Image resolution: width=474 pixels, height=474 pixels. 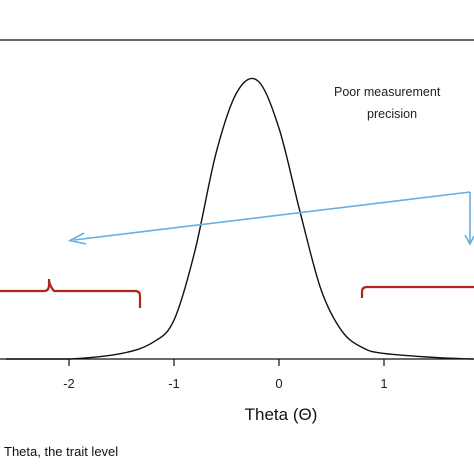 I want to click on x-tick-labels: -2 -1 0 1, so click(x=225, y=383).